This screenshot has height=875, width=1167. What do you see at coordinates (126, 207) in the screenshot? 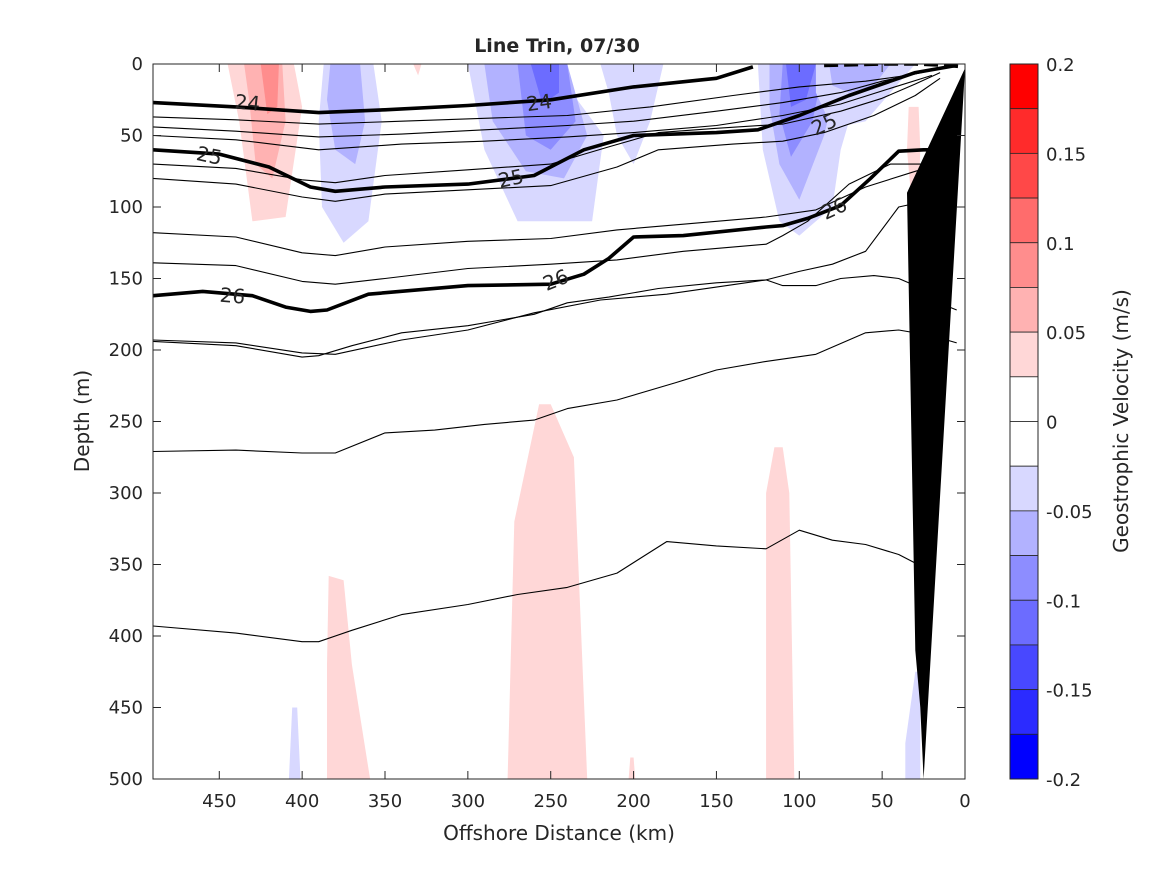
I see `y-tick-label: 100` at bounding box center [126, 207].